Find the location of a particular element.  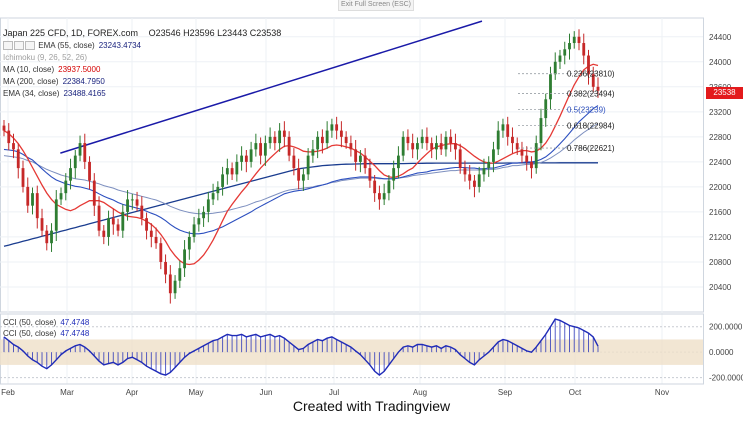

y-tick-label: 23200 is located at coordinates (720, 112).